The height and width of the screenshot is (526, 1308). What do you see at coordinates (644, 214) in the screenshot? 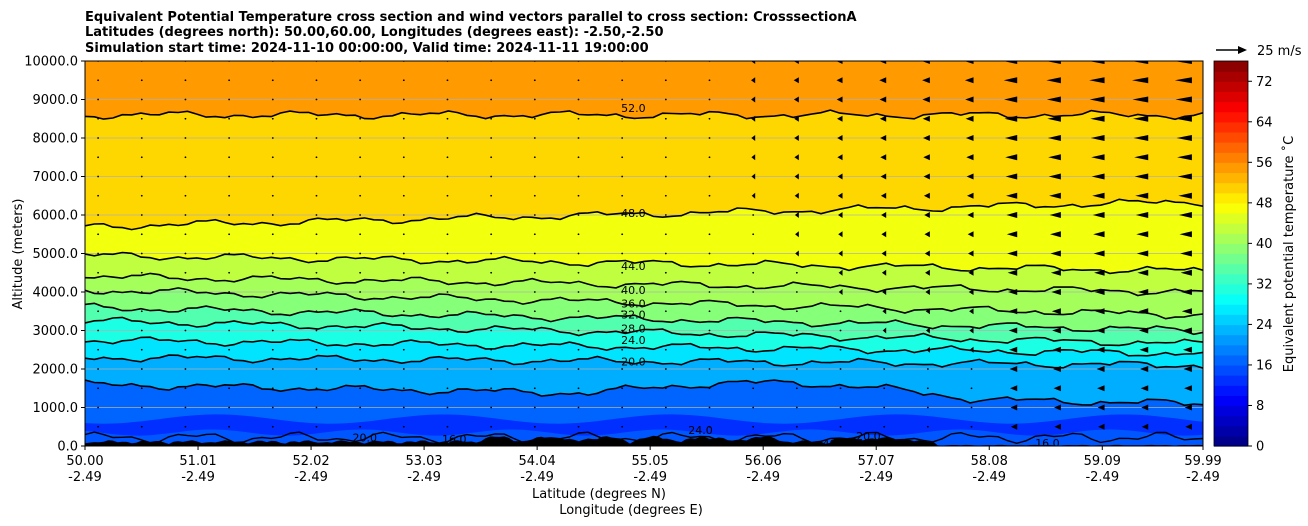
I see `contour-line` at bounding box center [644, 214].